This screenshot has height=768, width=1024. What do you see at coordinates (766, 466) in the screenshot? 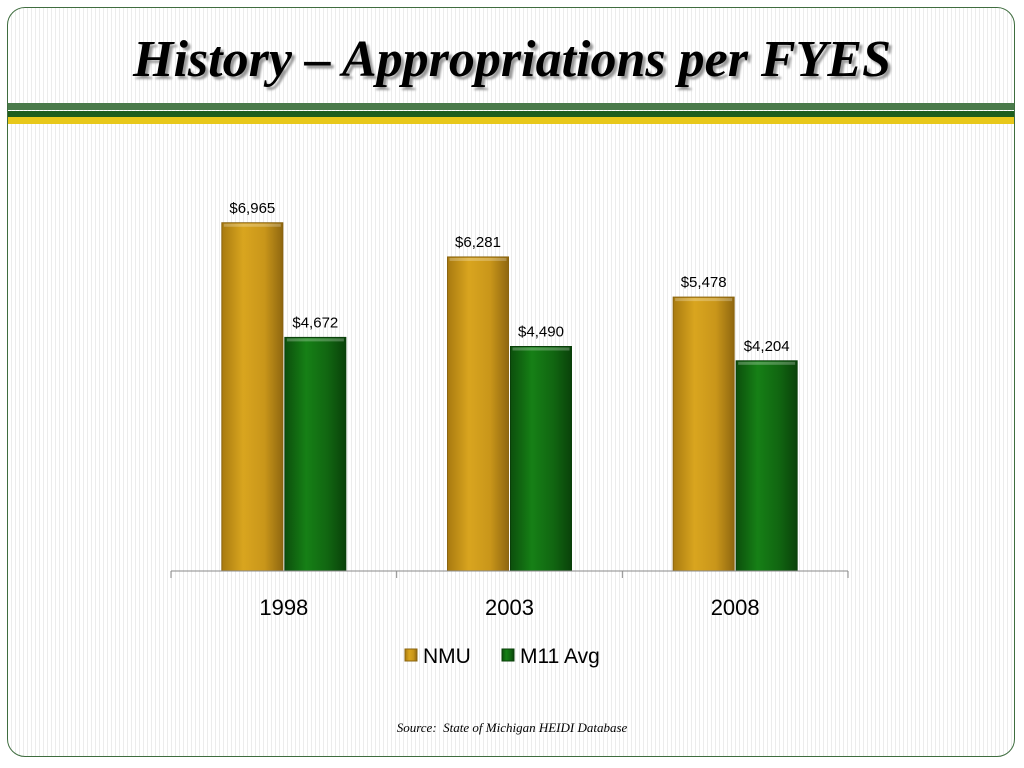
I see `bar-m11-avg-2008` at bounding box center [766, 466].